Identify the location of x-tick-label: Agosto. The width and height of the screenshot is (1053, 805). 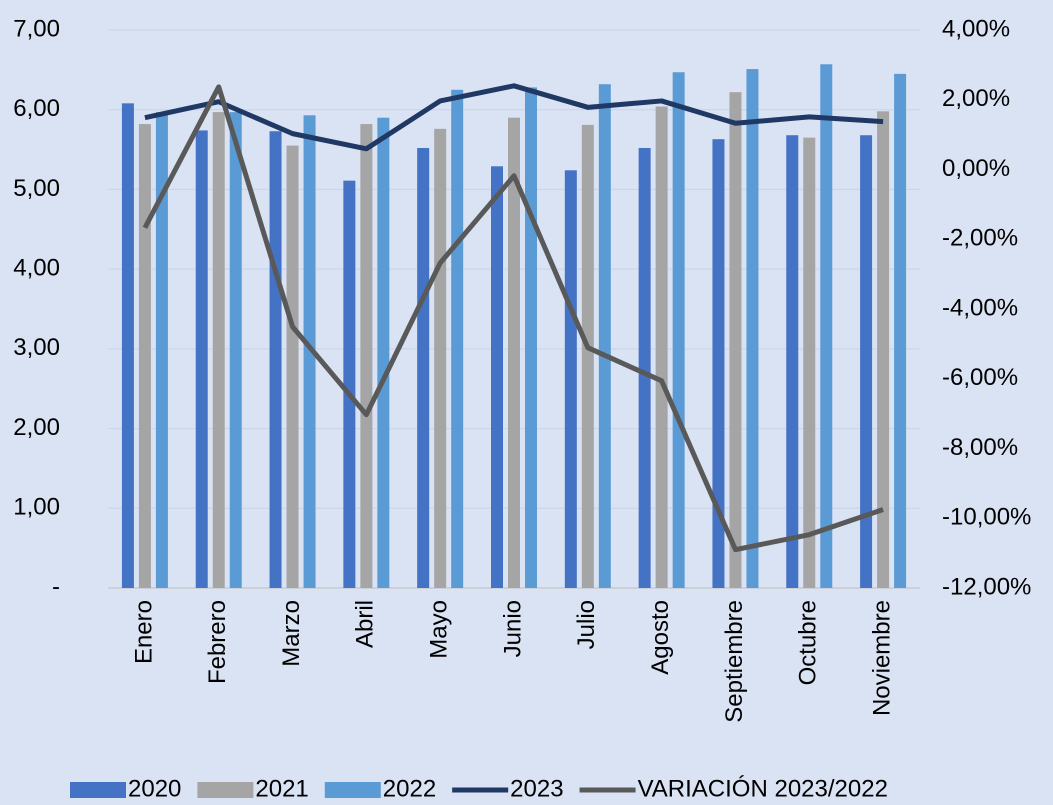
(660, 637).